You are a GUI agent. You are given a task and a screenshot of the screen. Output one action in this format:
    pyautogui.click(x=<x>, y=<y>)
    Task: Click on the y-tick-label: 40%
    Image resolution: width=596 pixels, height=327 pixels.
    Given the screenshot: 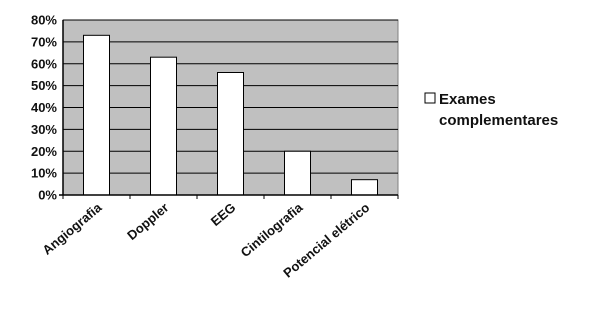 What is the action you would take?
    pyautogui.click(x=44, y=107)
    